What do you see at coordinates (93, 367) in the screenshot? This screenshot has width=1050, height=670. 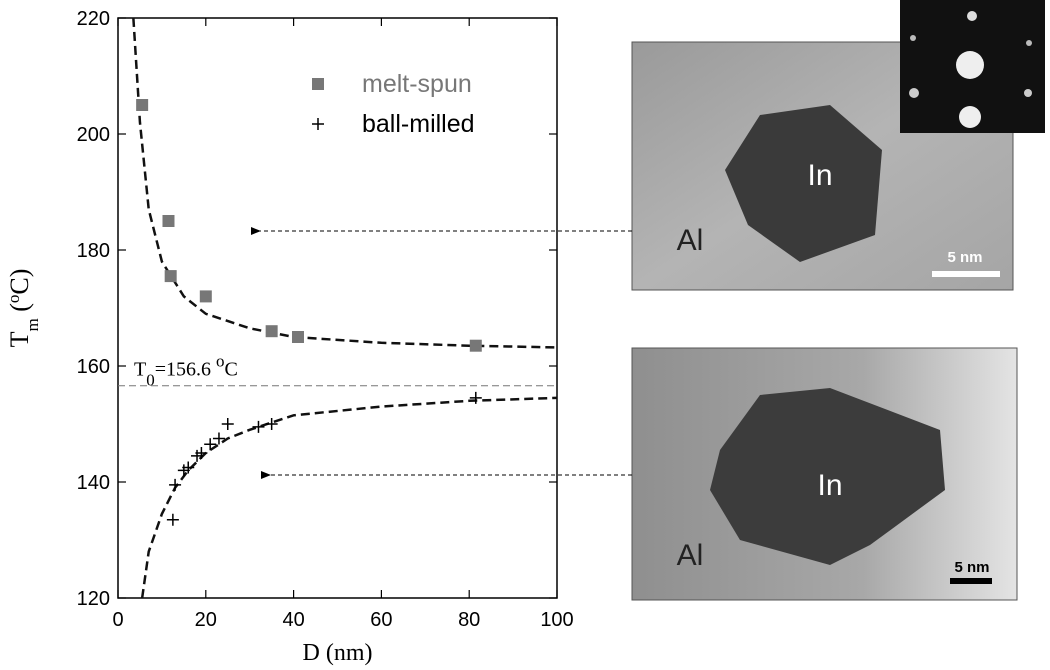 I see `y-tick-label: 160` at bounding box center [93, 367].